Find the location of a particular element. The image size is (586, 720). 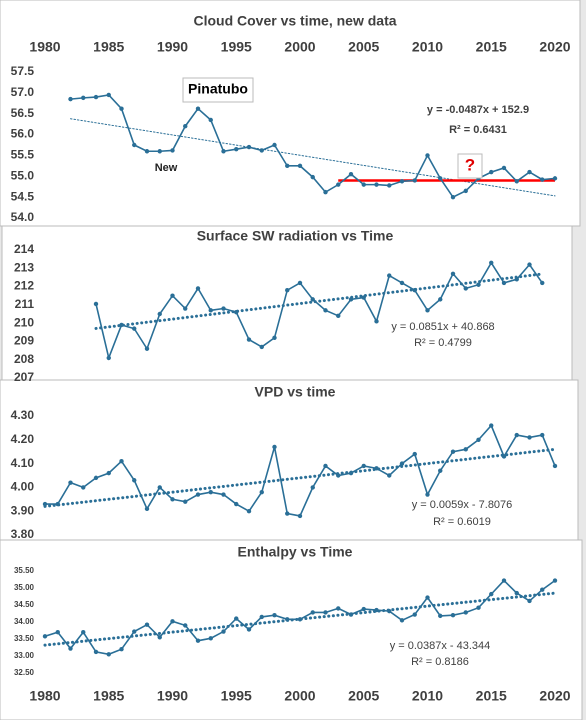

y-tick-label: 214 is located at coordinates (24, 249).